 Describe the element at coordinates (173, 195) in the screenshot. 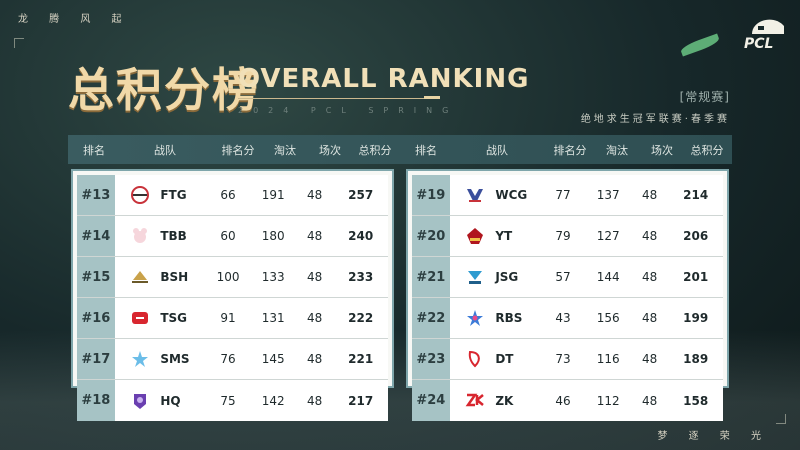

I see `team-name: FTG` at that location.